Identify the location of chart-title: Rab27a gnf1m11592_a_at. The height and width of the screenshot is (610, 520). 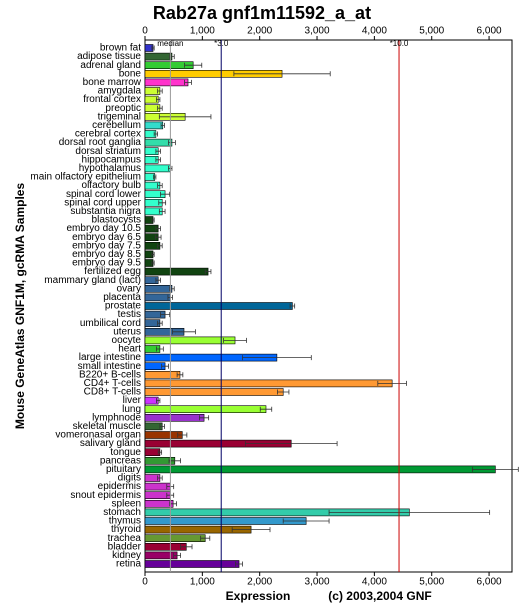
(262, 13).